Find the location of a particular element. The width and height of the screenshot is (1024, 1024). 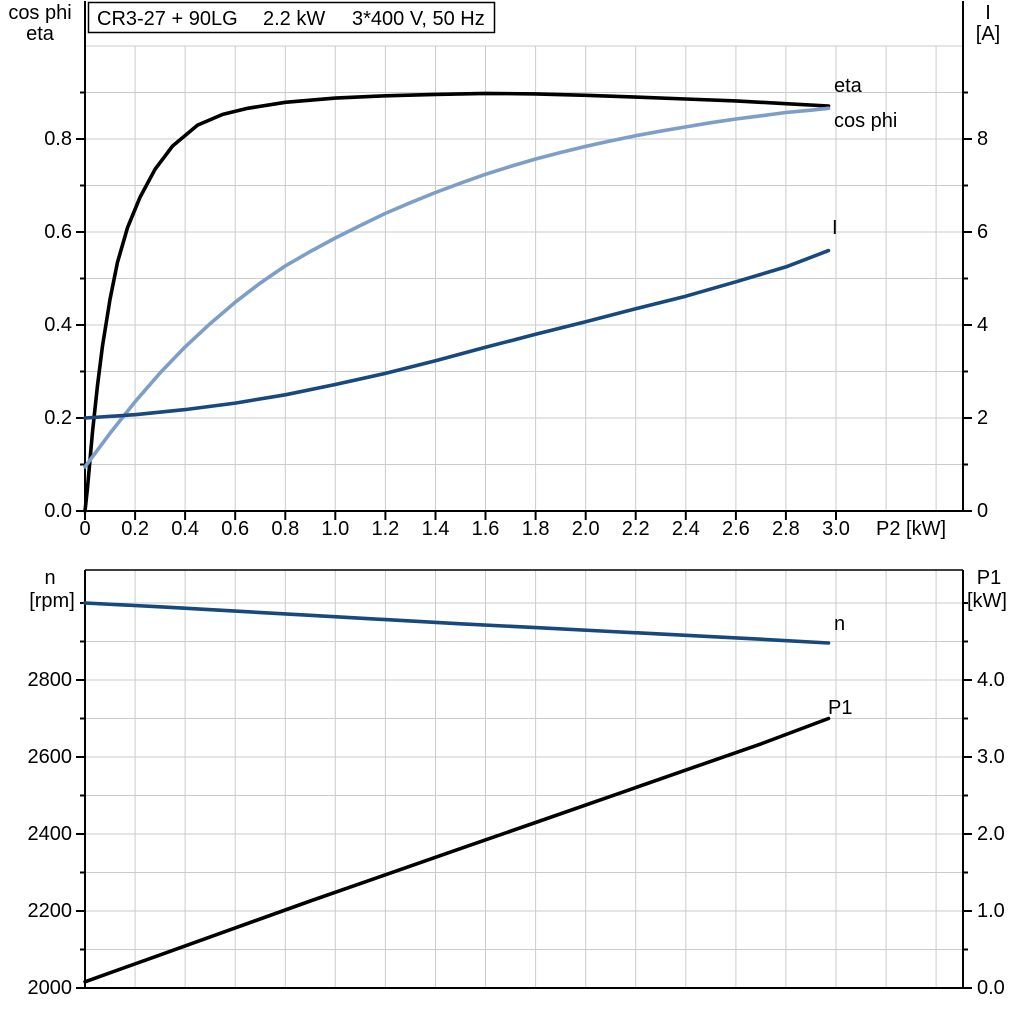

eta-curve-label: eta is located at coordinates (848, 86).